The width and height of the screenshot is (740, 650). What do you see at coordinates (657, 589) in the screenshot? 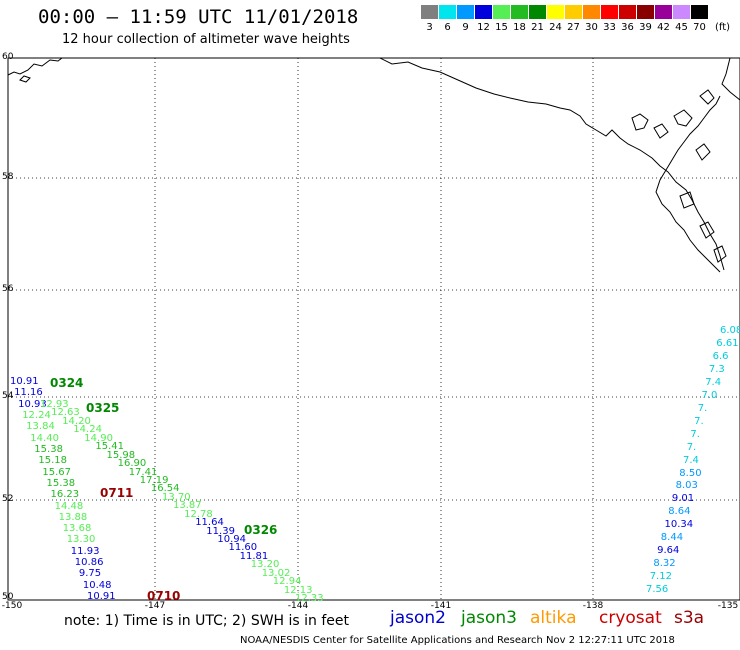
I see `swh-value: 7.56` at bounding box center [657, 589].